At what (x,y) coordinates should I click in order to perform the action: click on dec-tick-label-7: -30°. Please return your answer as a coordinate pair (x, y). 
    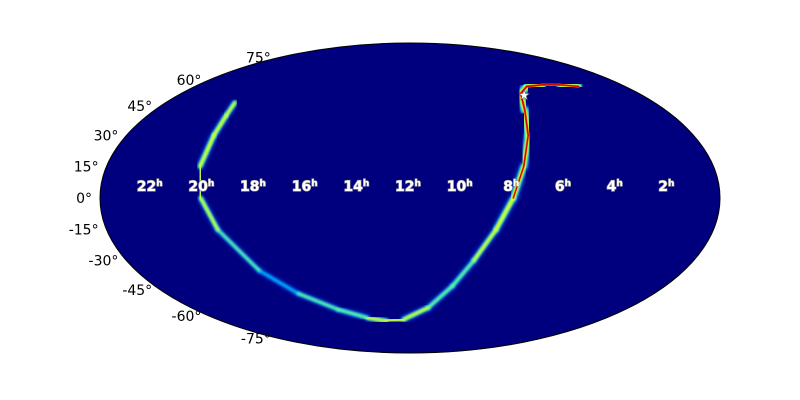
    Looking at the image, I should click on (104, 262).